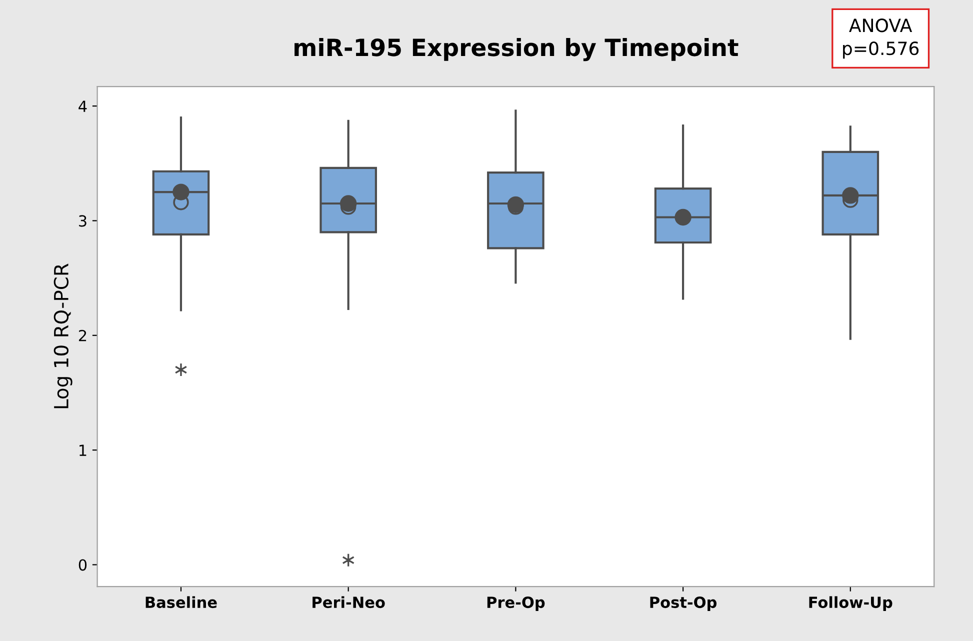 The width and height of the screenshot is (973, 641). What do you see at coordinates (82, 221) in the screenshot?
I see `y-tick-label: 3` at bounding box center [82, 221].